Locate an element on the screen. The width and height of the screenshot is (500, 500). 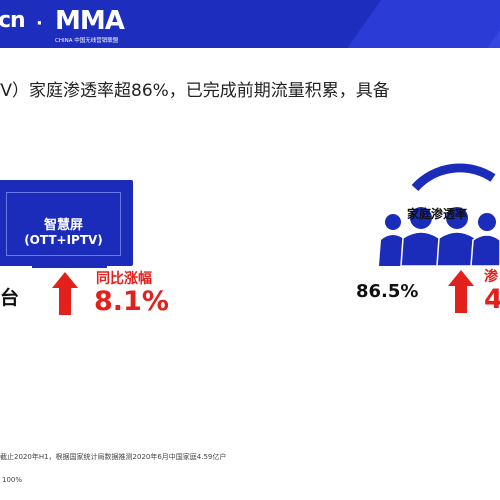
penetration-value: 86.5% is located at coordinates (387, 291).